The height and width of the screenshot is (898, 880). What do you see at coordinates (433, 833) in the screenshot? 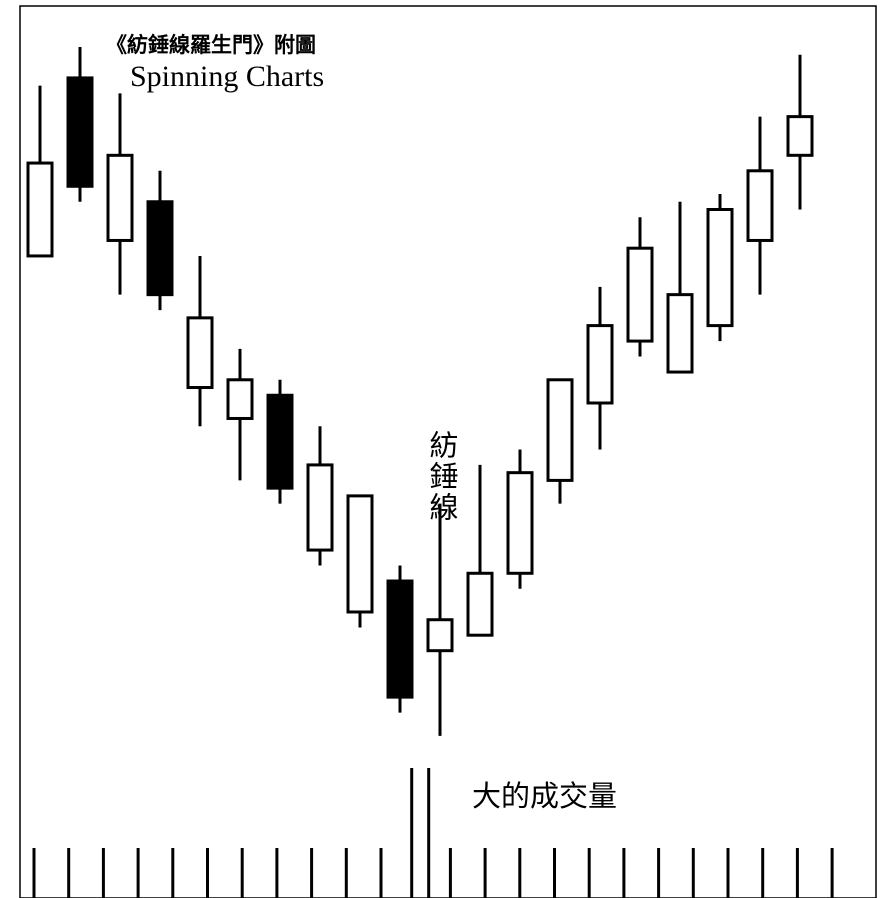
I see `volume-group` at bounding box center [433, 833].